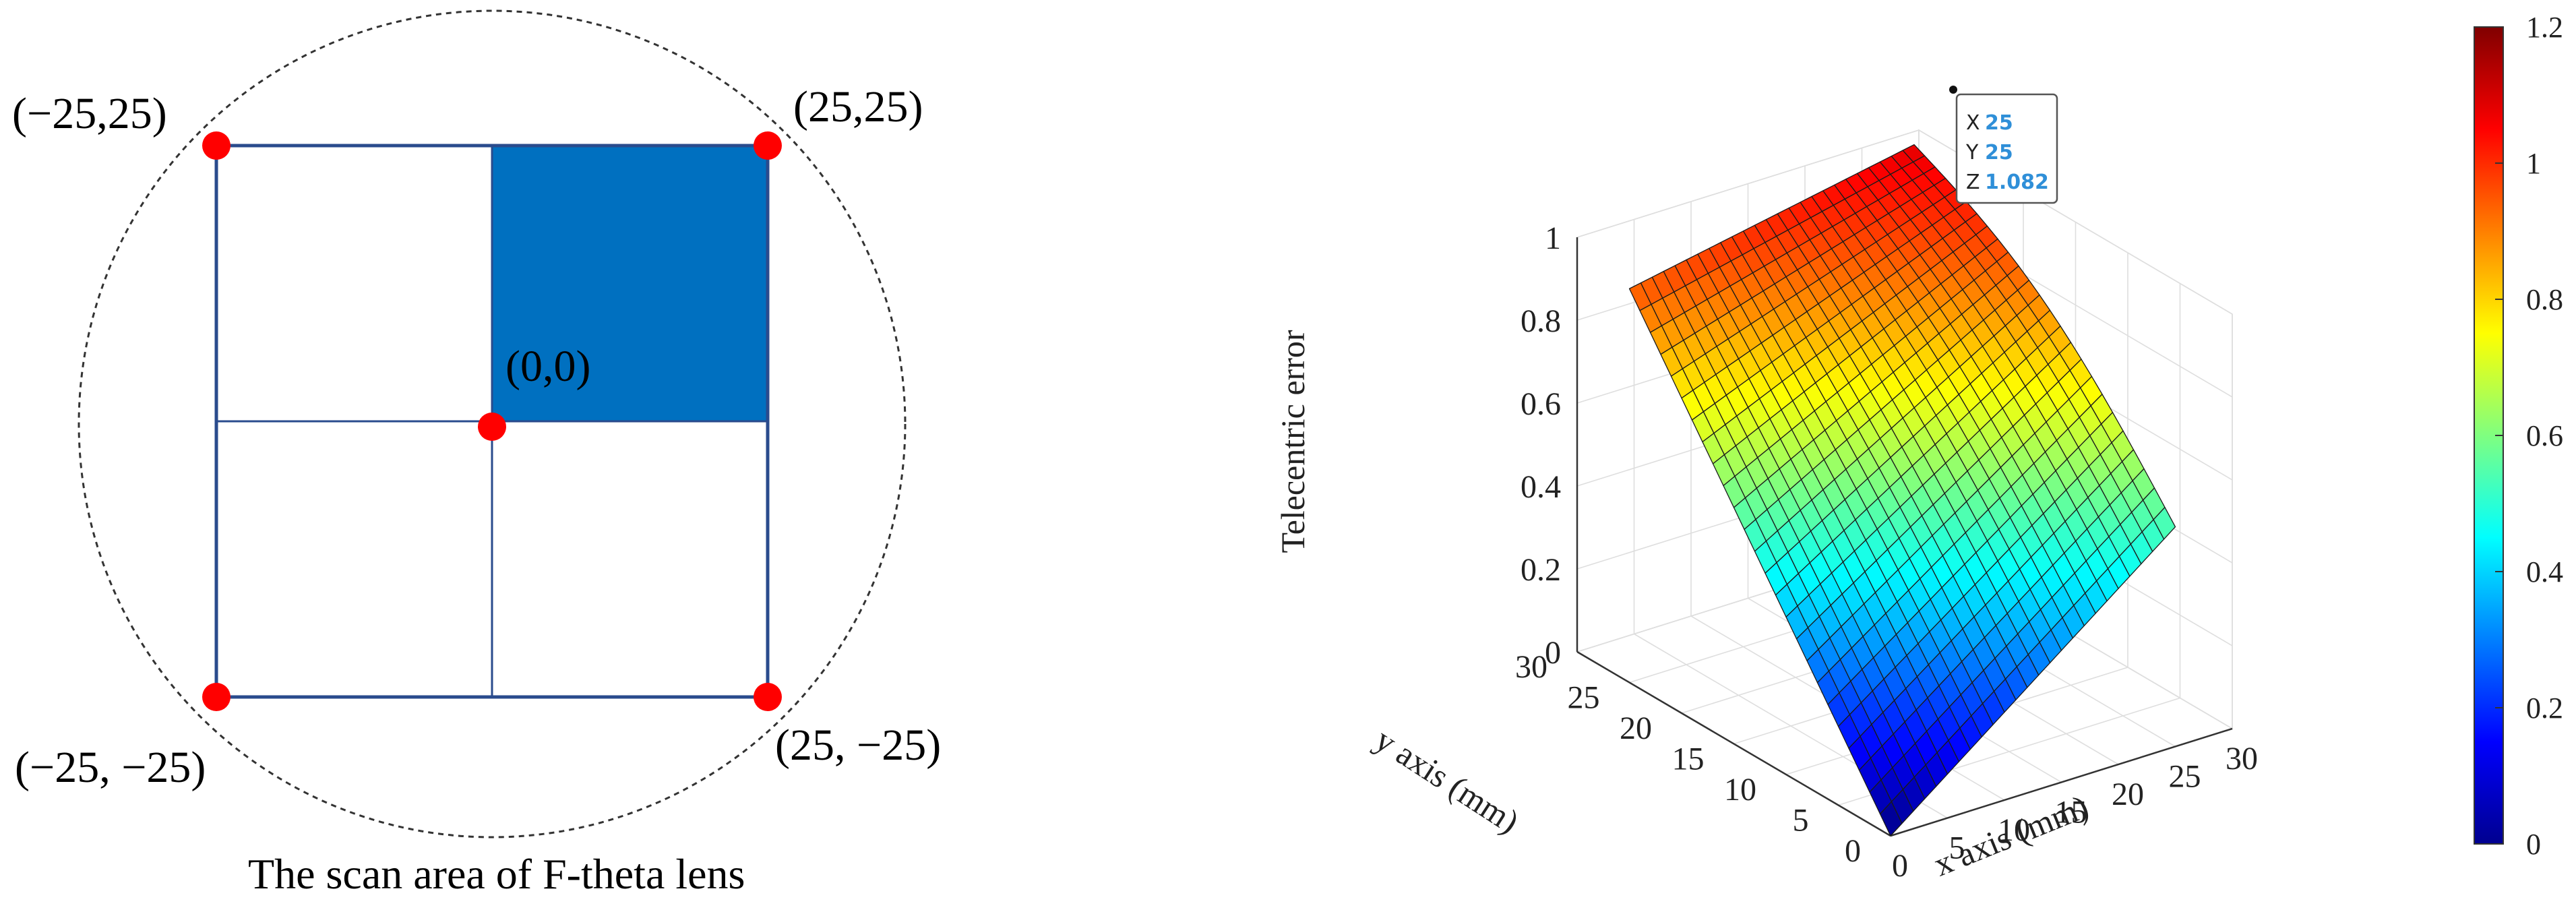  What do you see at coordinates (630, 283) in the screenshot?
I see `highlighted-quadrant` at bounding box center [630, 283].